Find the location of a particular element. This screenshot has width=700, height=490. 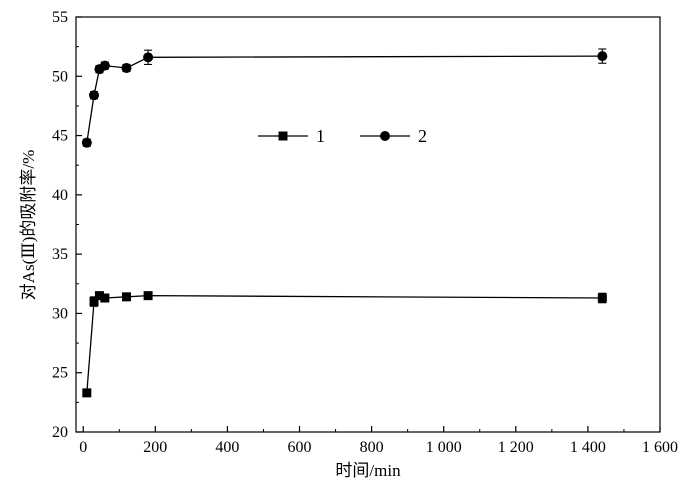

series-1-line is located at coordinates (344, 343).